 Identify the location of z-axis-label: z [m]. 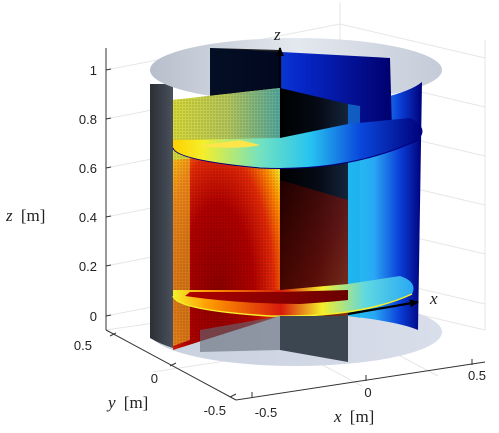
(25, 215).